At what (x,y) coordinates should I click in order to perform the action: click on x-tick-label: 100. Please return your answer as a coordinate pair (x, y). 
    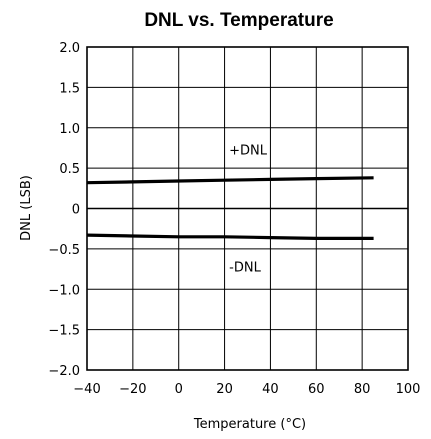
    Looking at the image, I should click on (408, 389).